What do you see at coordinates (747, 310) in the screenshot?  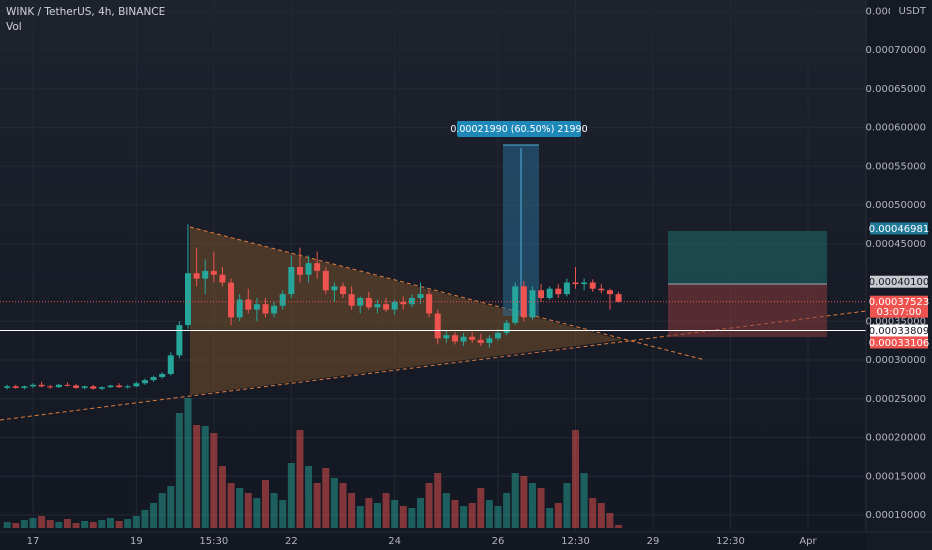 I see `long-stop-zone` at bounding box center [747, 310].